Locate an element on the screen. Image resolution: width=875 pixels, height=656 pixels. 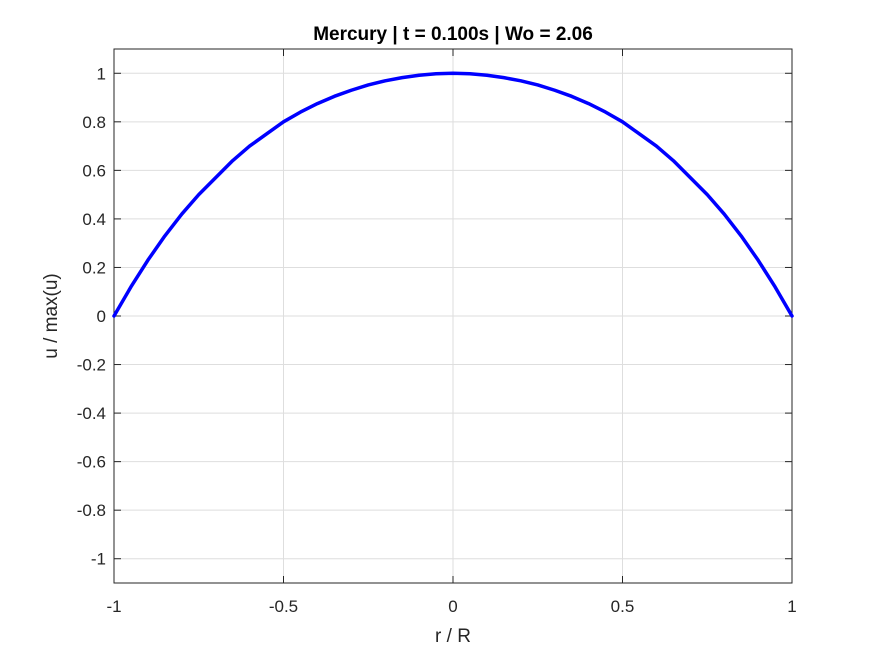
y-tick-label-5: 0 is located at coordinates (101, 316).